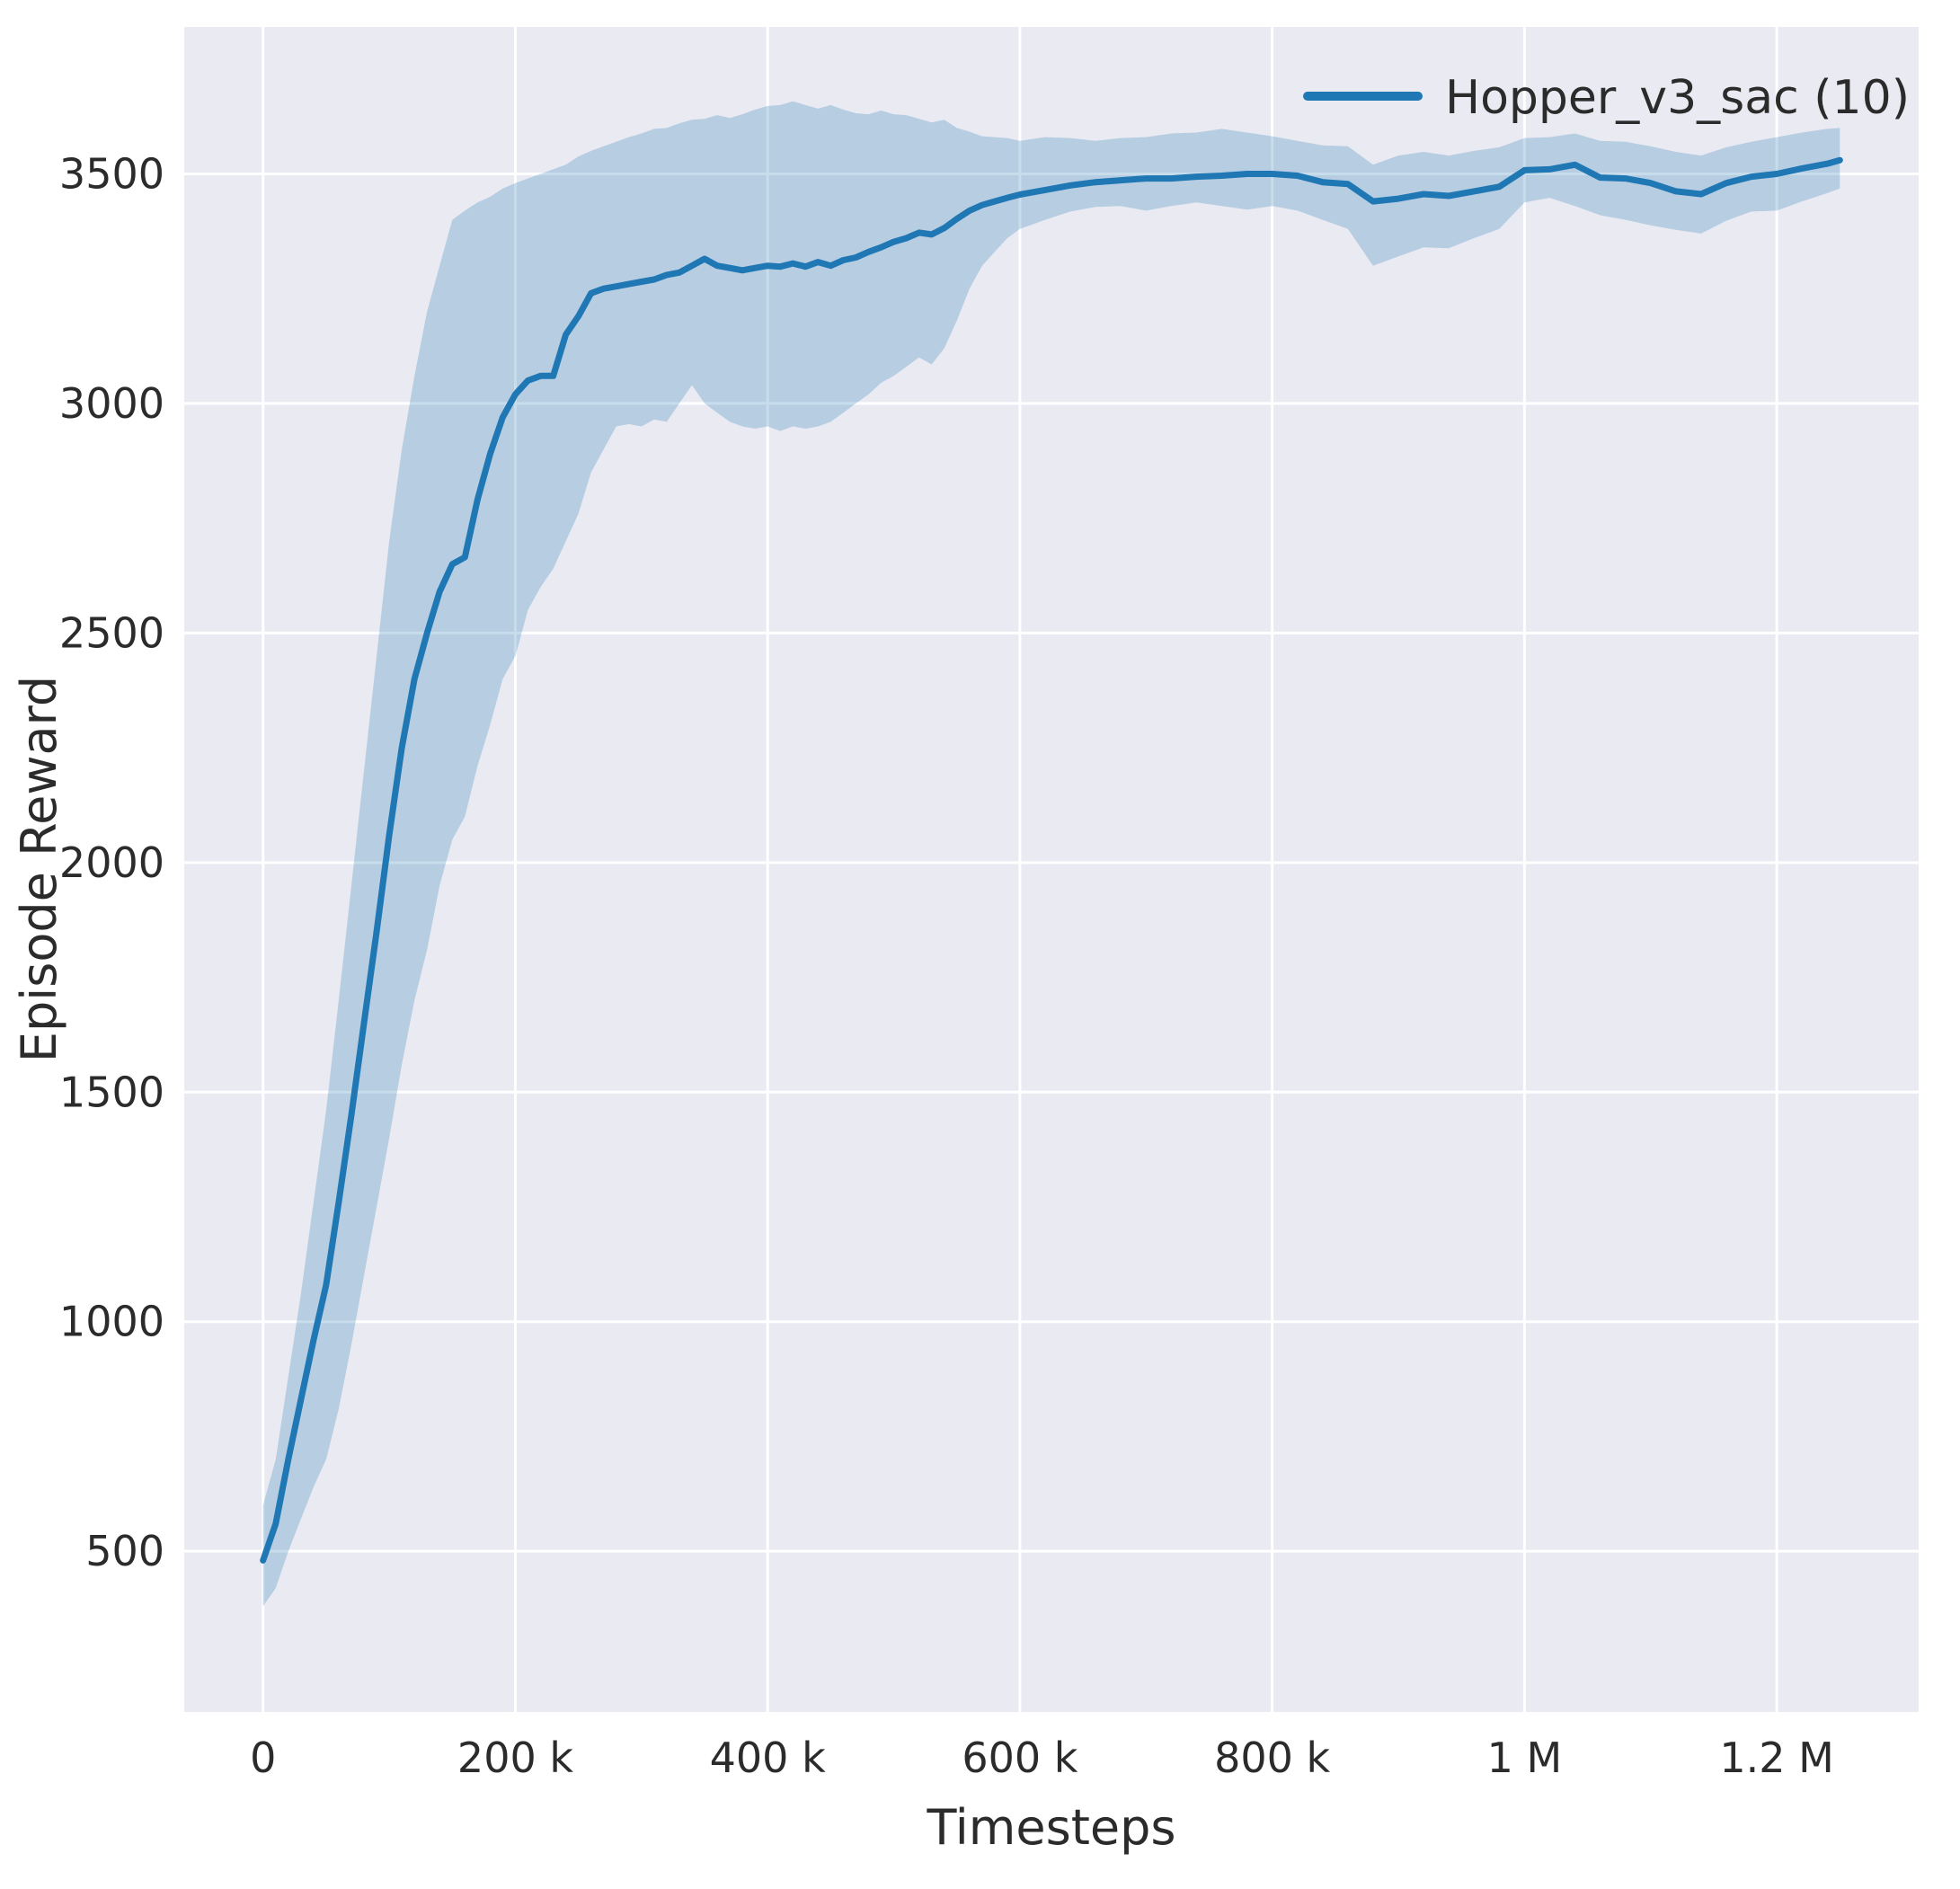  I want to click on y-tick-label: 3500, so click(112, 173).